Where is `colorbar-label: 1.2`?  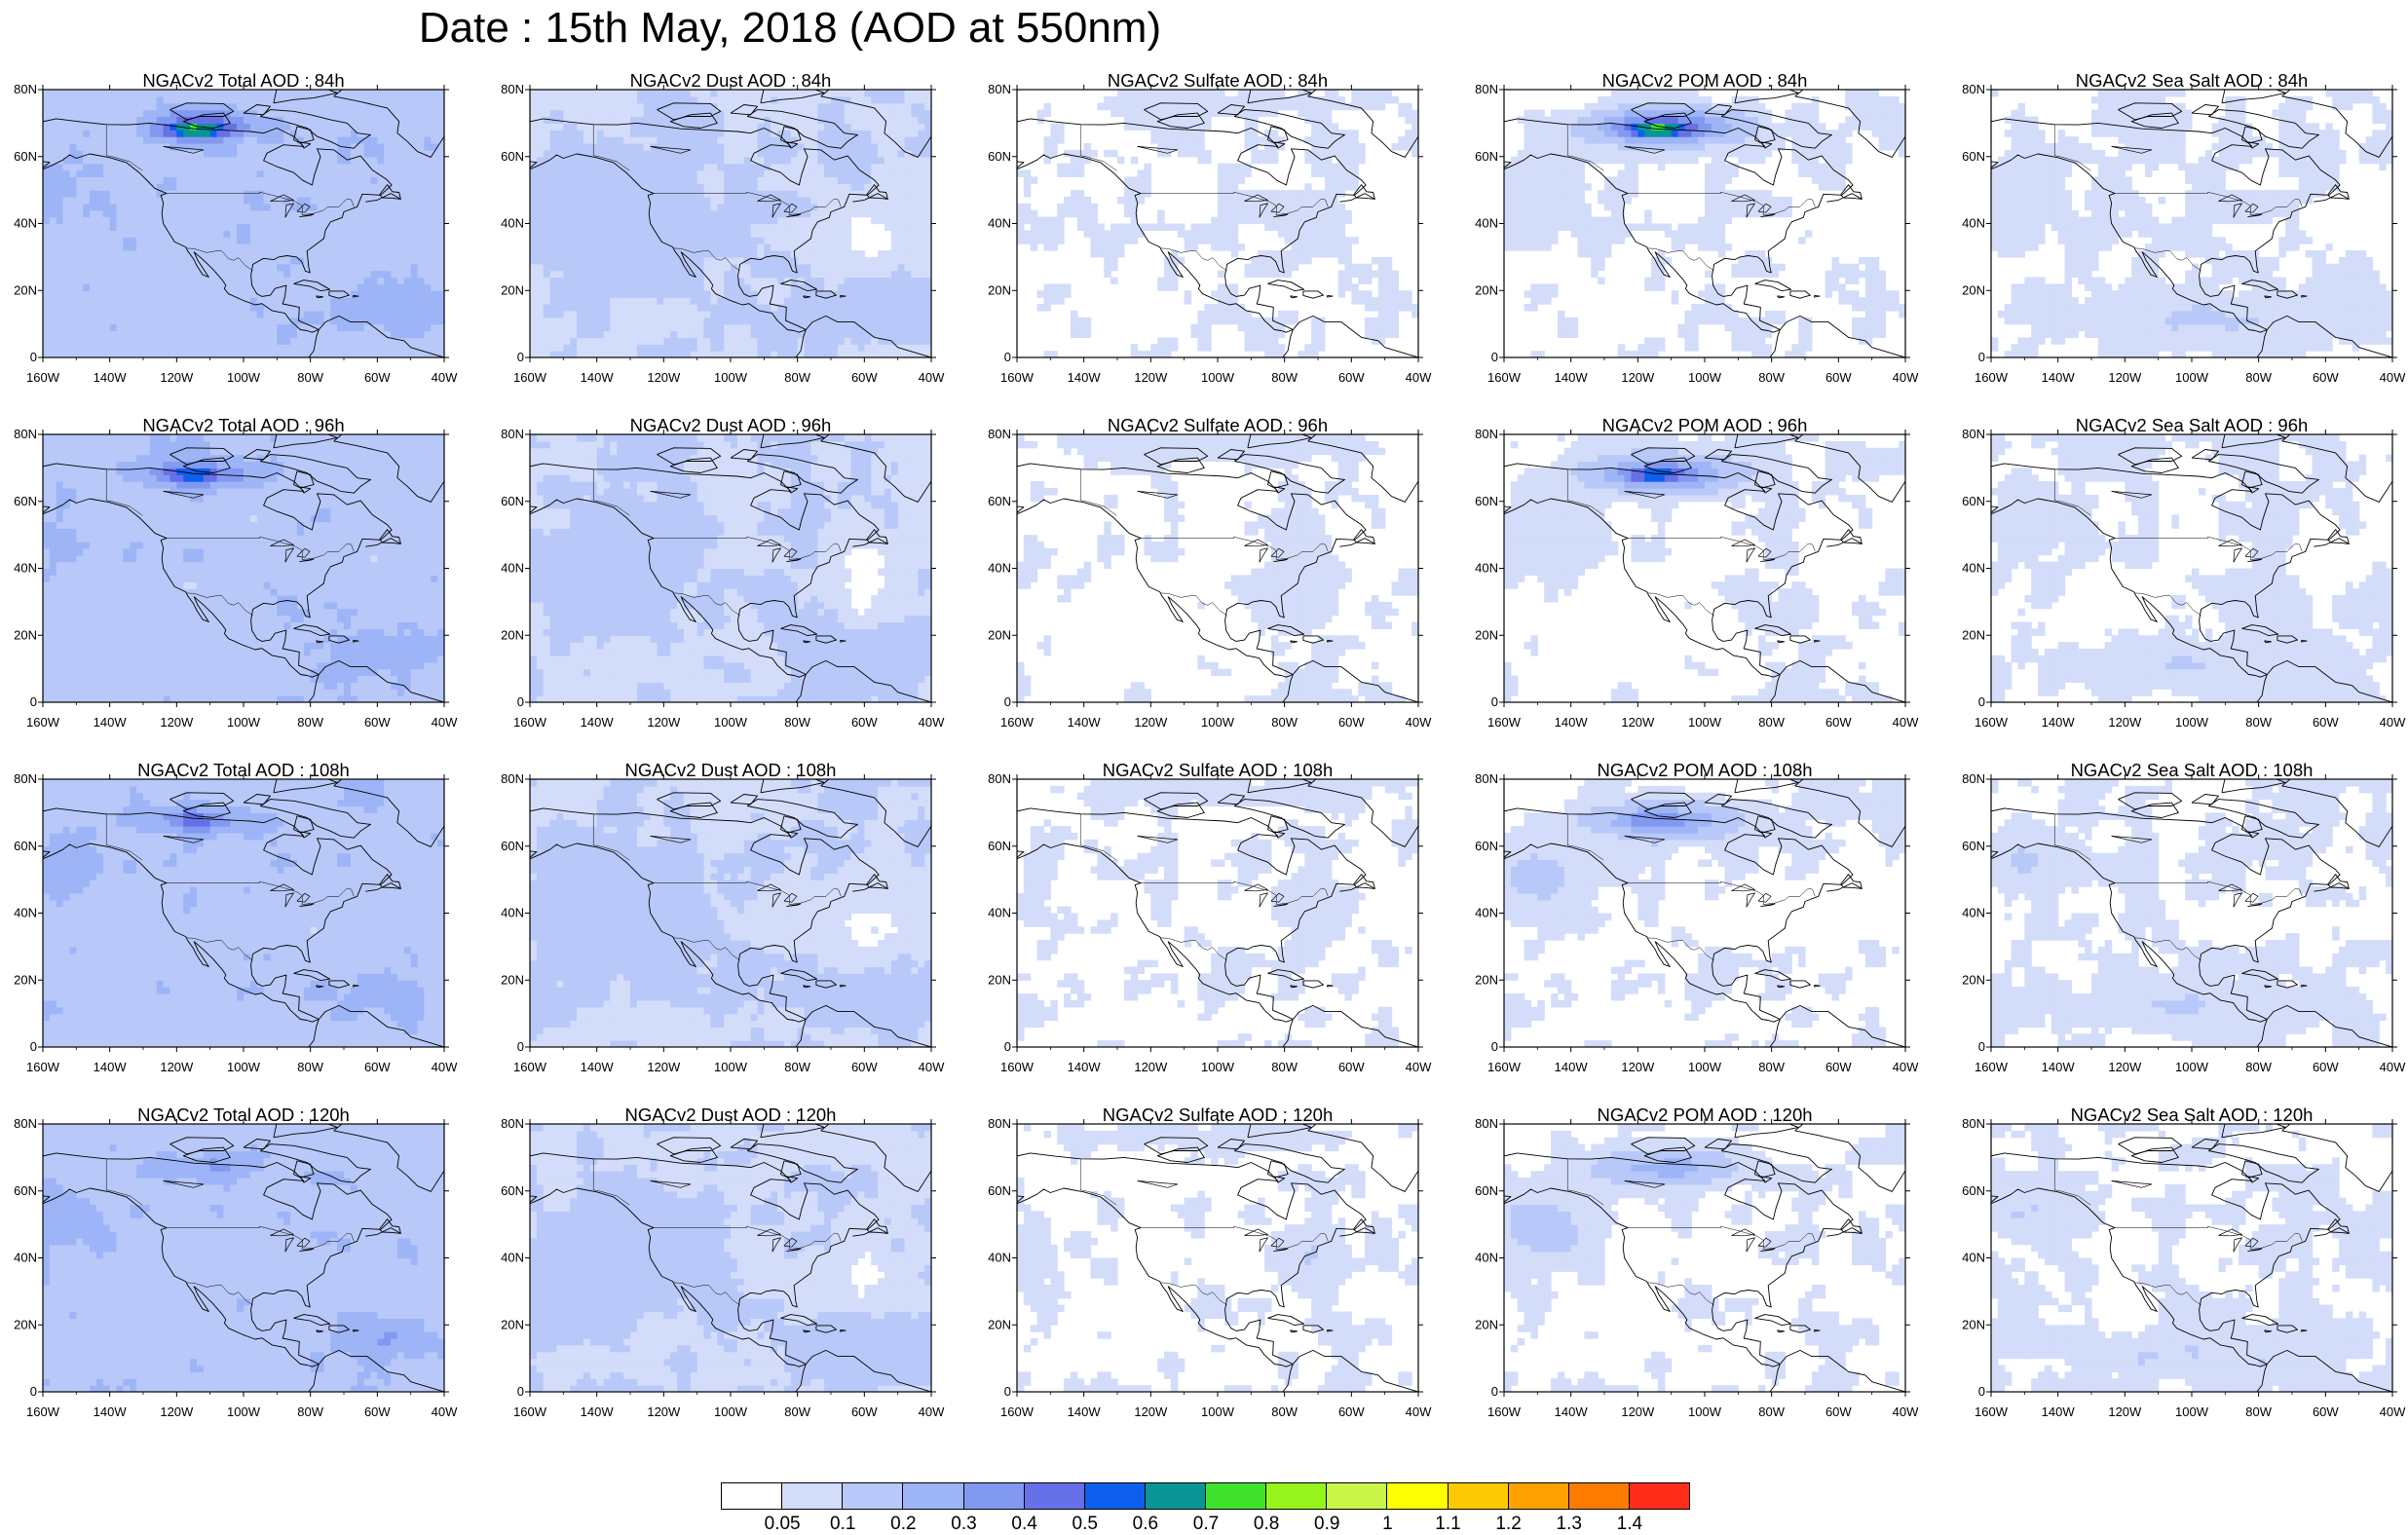 colorbar-label: 1.2 is located at coordinates (1508, 1524).